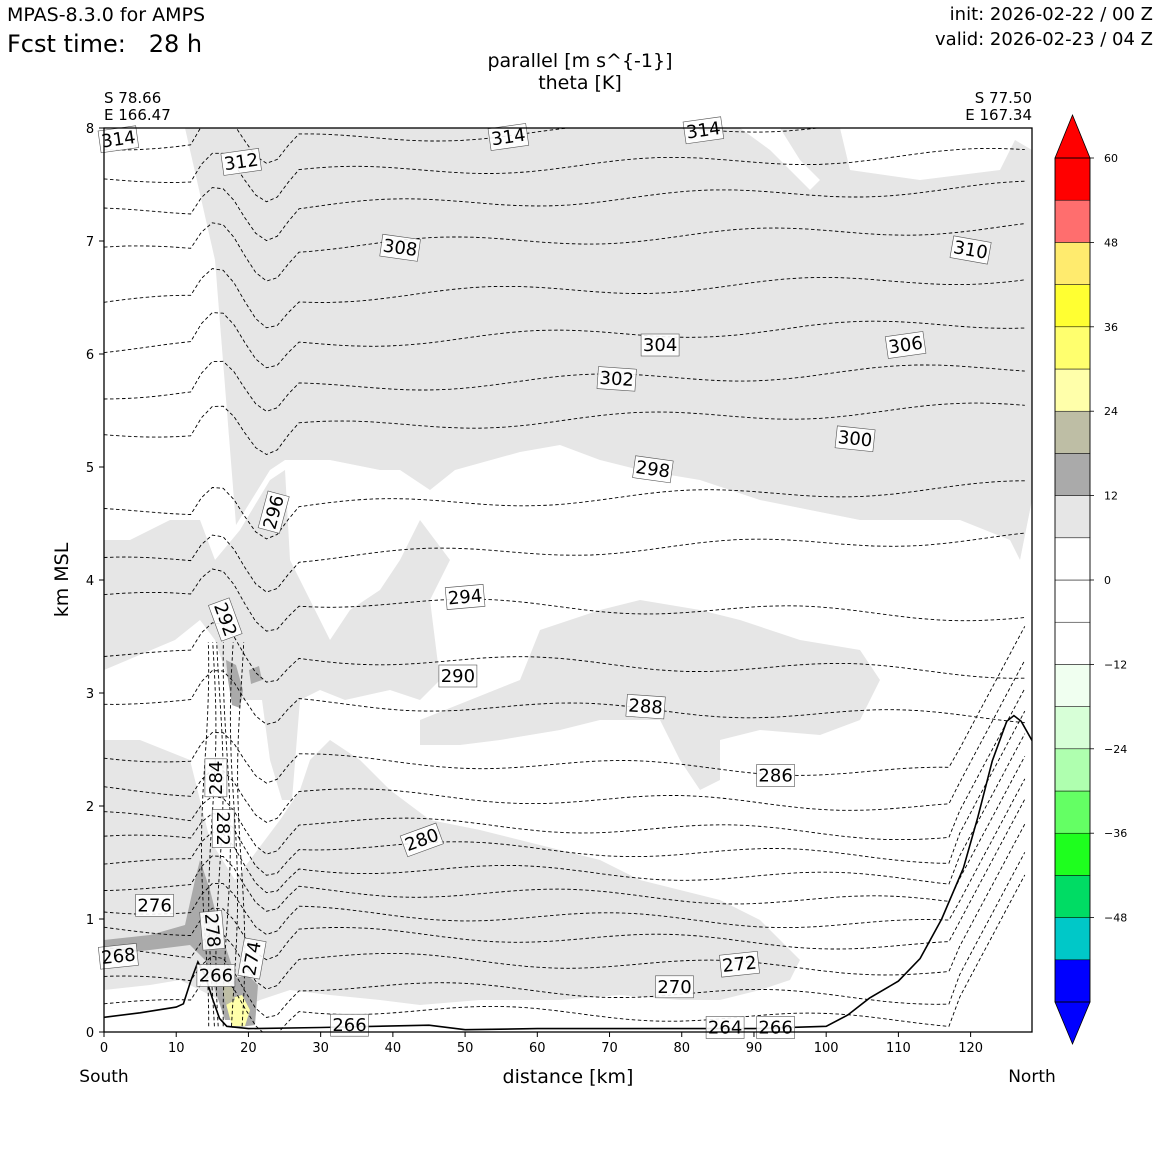 This screenshot has height=1160, width=1160. I want to click on theta-label-text: 276, so click(154, 905).